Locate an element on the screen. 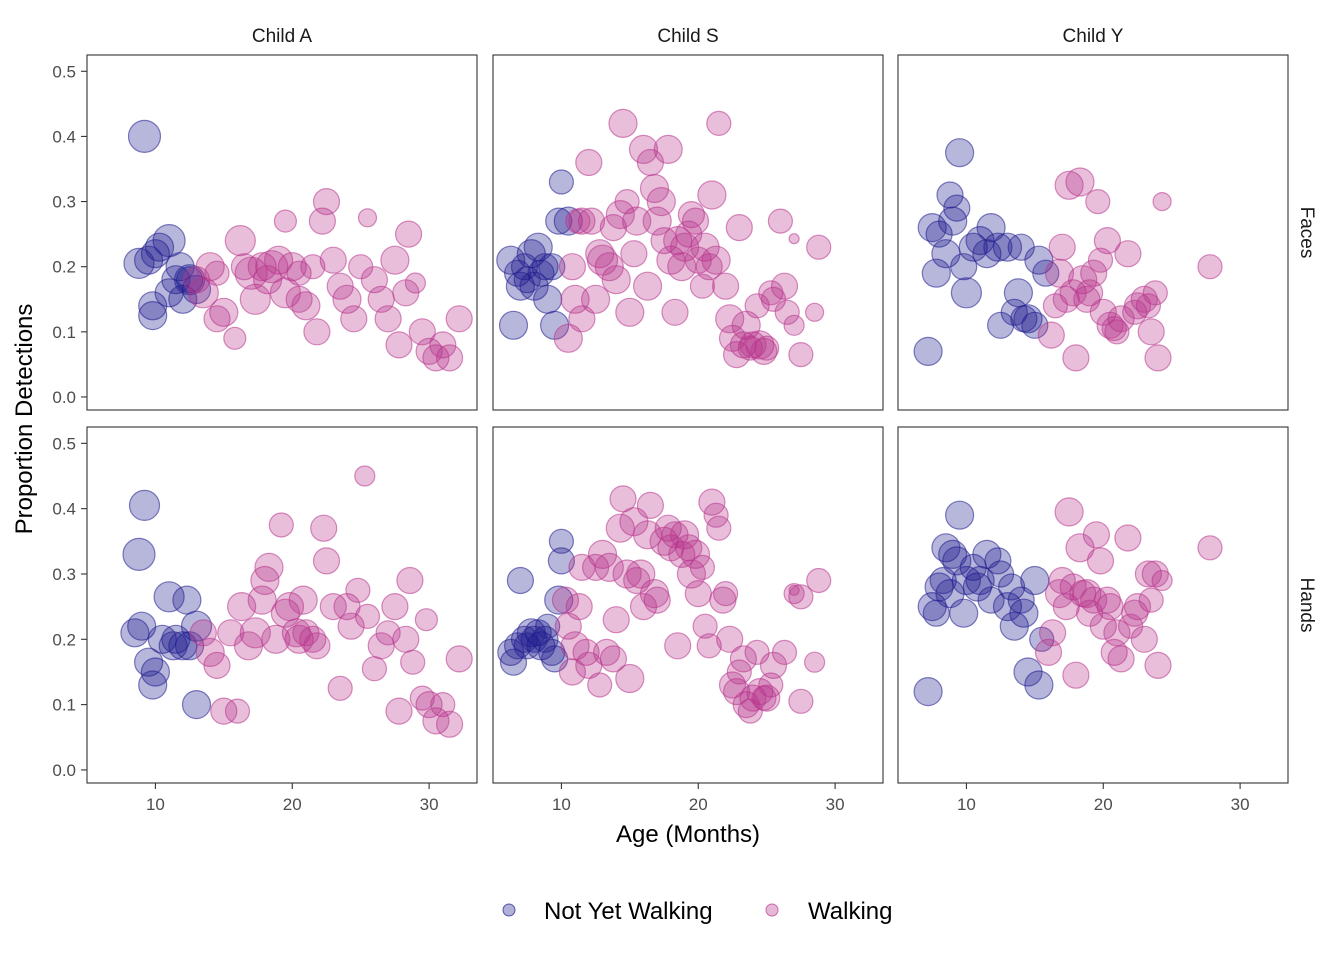 Image resolution: width=1344 pixels, height=965 pixels. x-tick-label: 30 is located at coordinates (1240, 804).